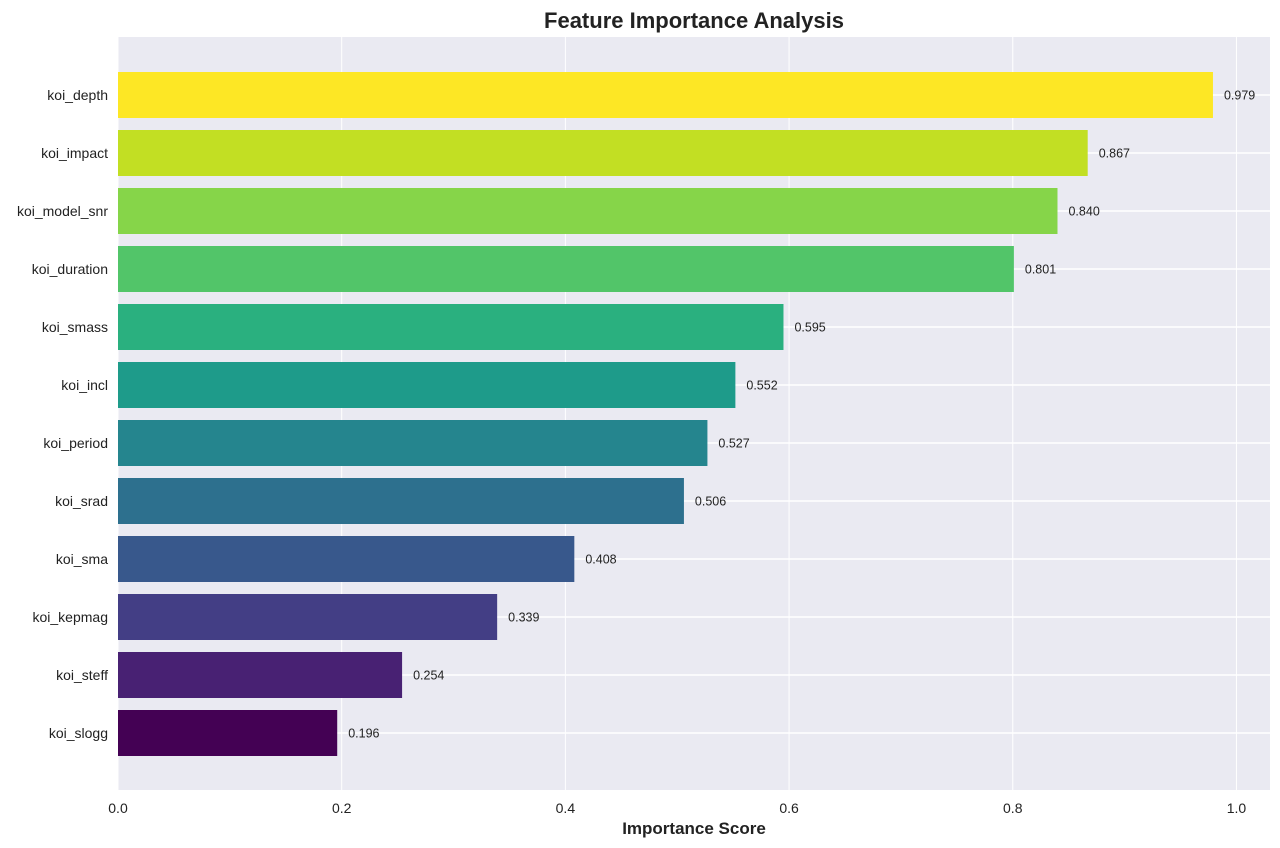 The height and width of the screenshot is (848, 1280). Describe the element at coordinates (566, 808) in the screenshot. I see `x-tick-label: 0.4` at that location.